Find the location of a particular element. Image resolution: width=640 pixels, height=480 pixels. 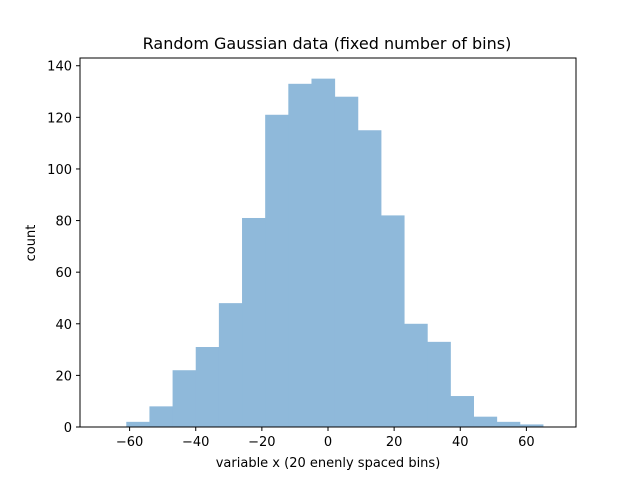

x-tick-label: 0 is located at coordinates (328, 442).